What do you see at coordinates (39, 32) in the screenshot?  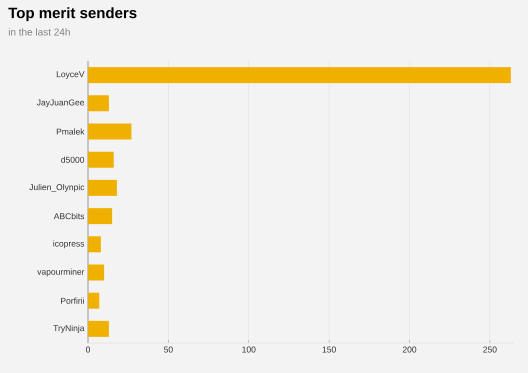 I see `chart-subtitle: in the last 24h` at bounding box center [39, 32].